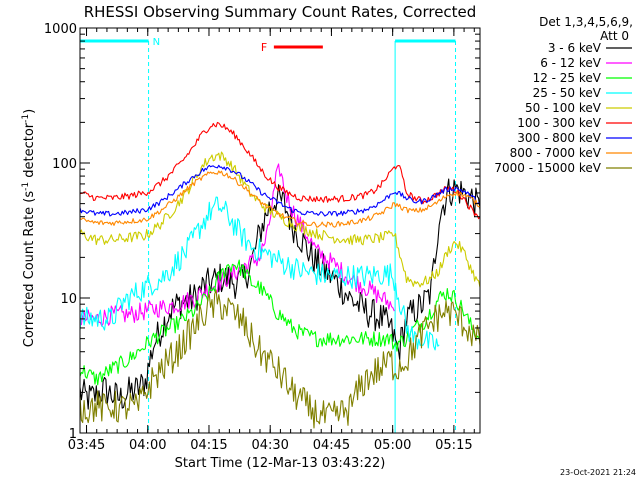 The image size is (640, 480). What do you see at coordinates (60, 29) in the screenshot?
I see `y-tick-label: 1000` at bounding box center [60, 29].